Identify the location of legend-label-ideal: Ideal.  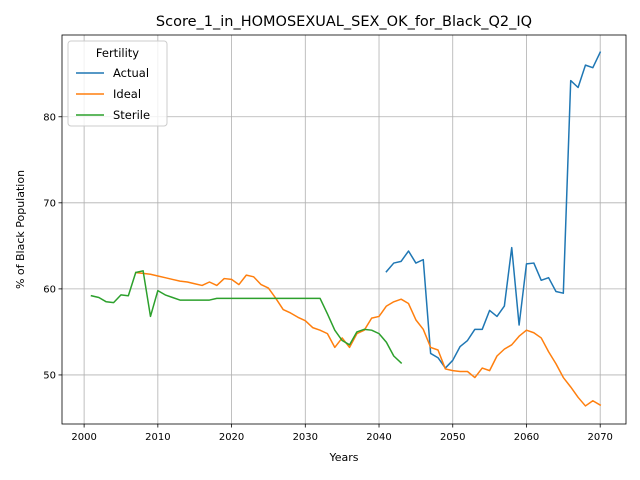
(127, 94).